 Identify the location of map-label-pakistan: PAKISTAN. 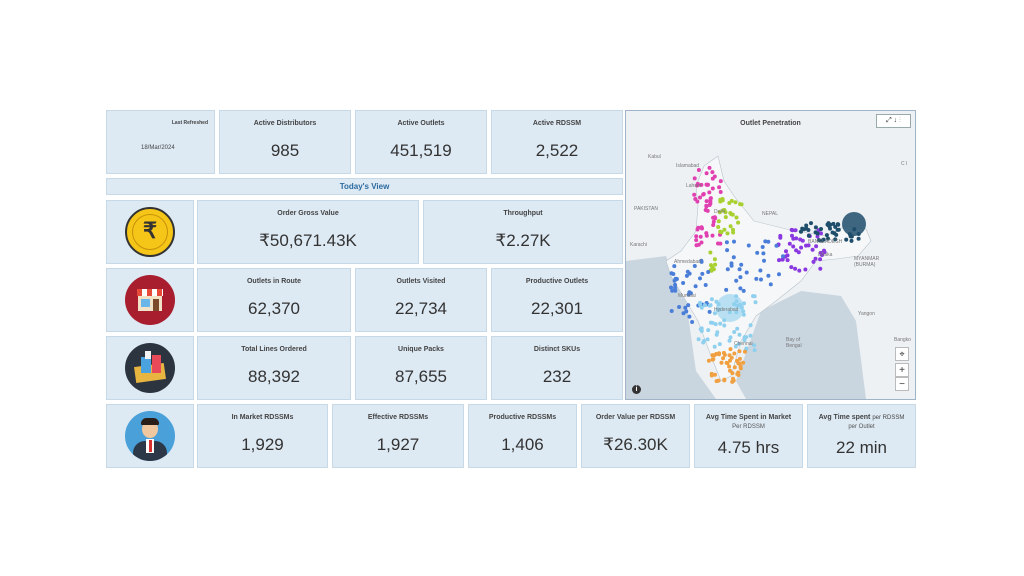
(646, 209).